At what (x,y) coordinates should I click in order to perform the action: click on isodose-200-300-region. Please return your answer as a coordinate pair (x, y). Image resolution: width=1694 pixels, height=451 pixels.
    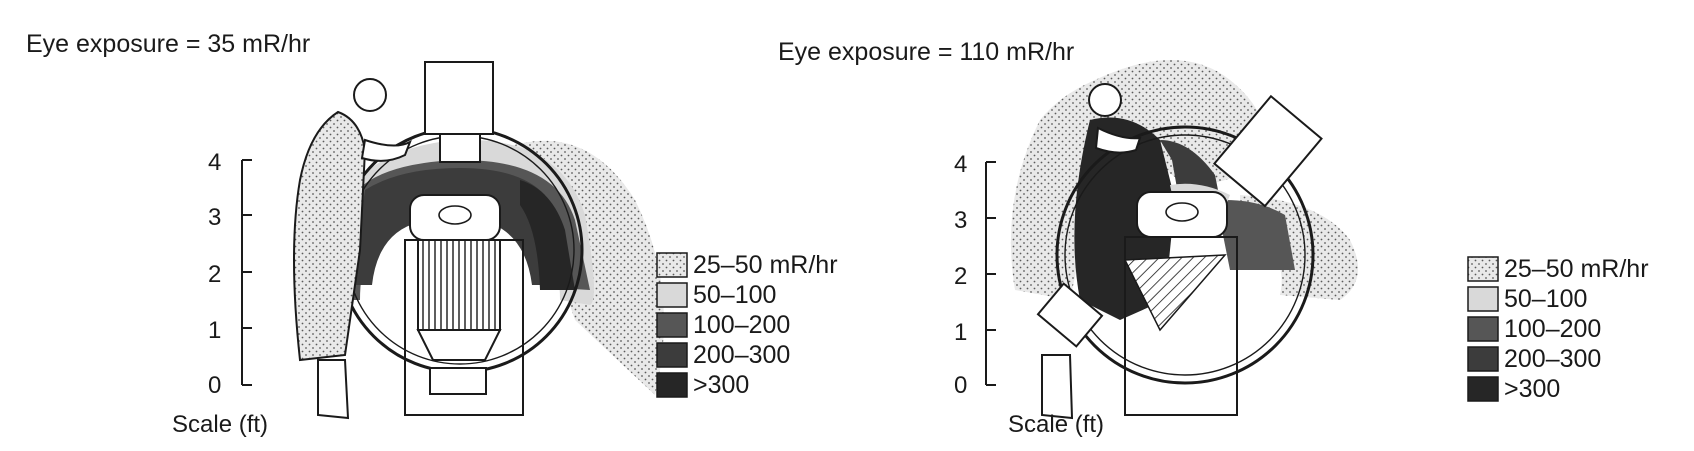
    Looking at the image, I should click on (456, 226).